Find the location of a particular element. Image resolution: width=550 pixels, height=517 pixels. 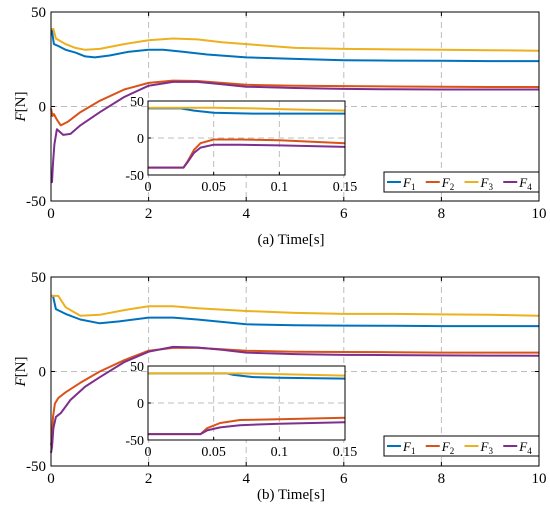

subplot-caption: (b) Time[s] is located at coordinates (291, 495).